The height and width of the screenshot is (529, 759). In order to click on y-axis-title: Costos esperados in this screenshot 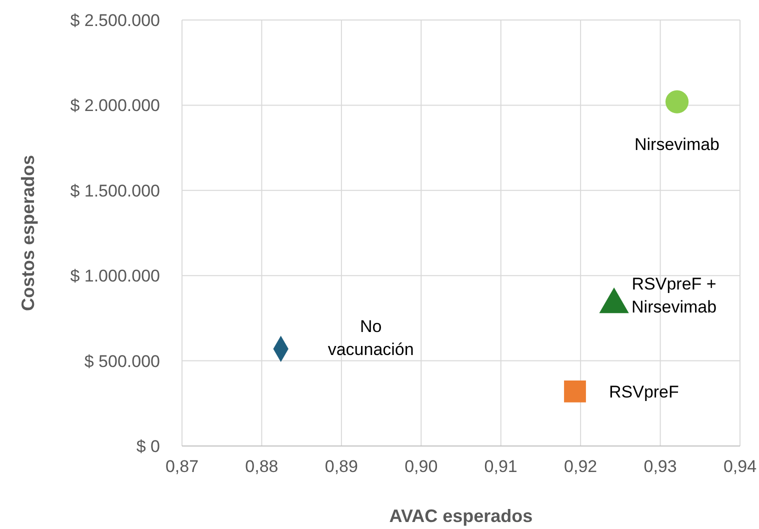, I will do `click(28, 233)`.